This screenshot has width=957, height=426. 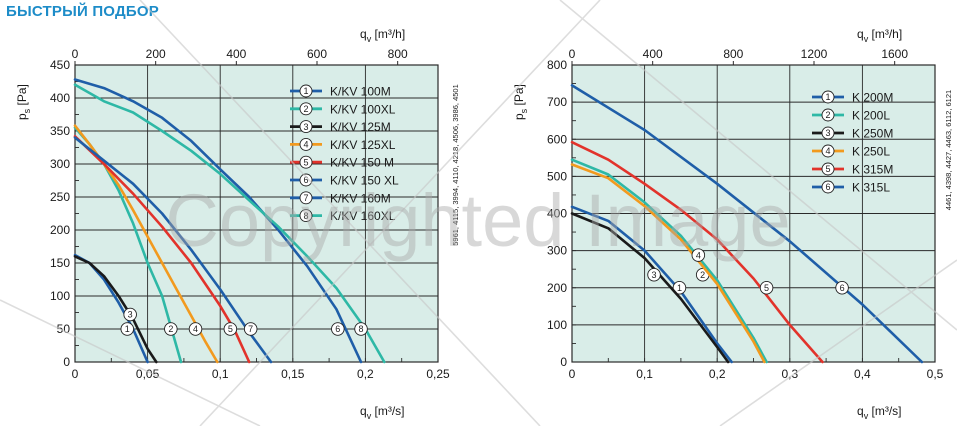 What do you see at coordinates (557, 176) in the screenshot?
I see `y-tick-label: 500` at bounding box center [557, 176].